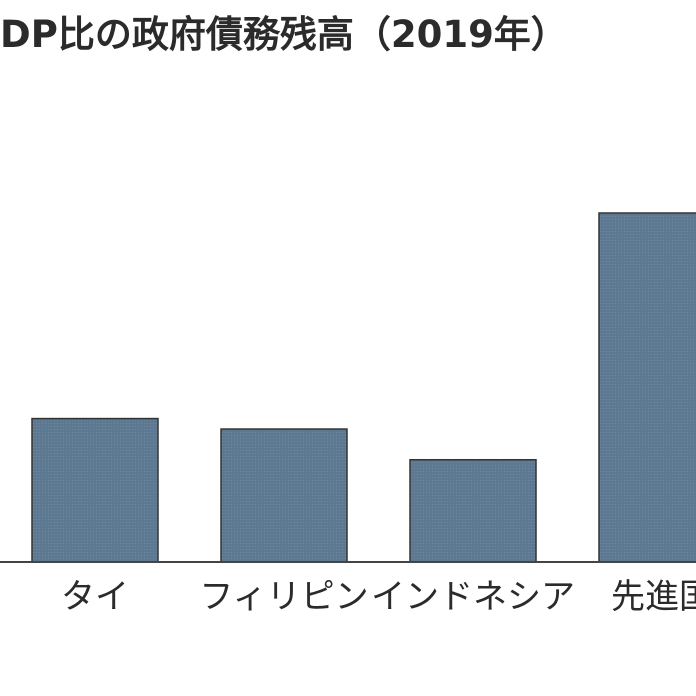 Image resolution: width=696 pixels, height=696 pixels. I want to click on category-label-2: フィリピン, so click(283, 597).